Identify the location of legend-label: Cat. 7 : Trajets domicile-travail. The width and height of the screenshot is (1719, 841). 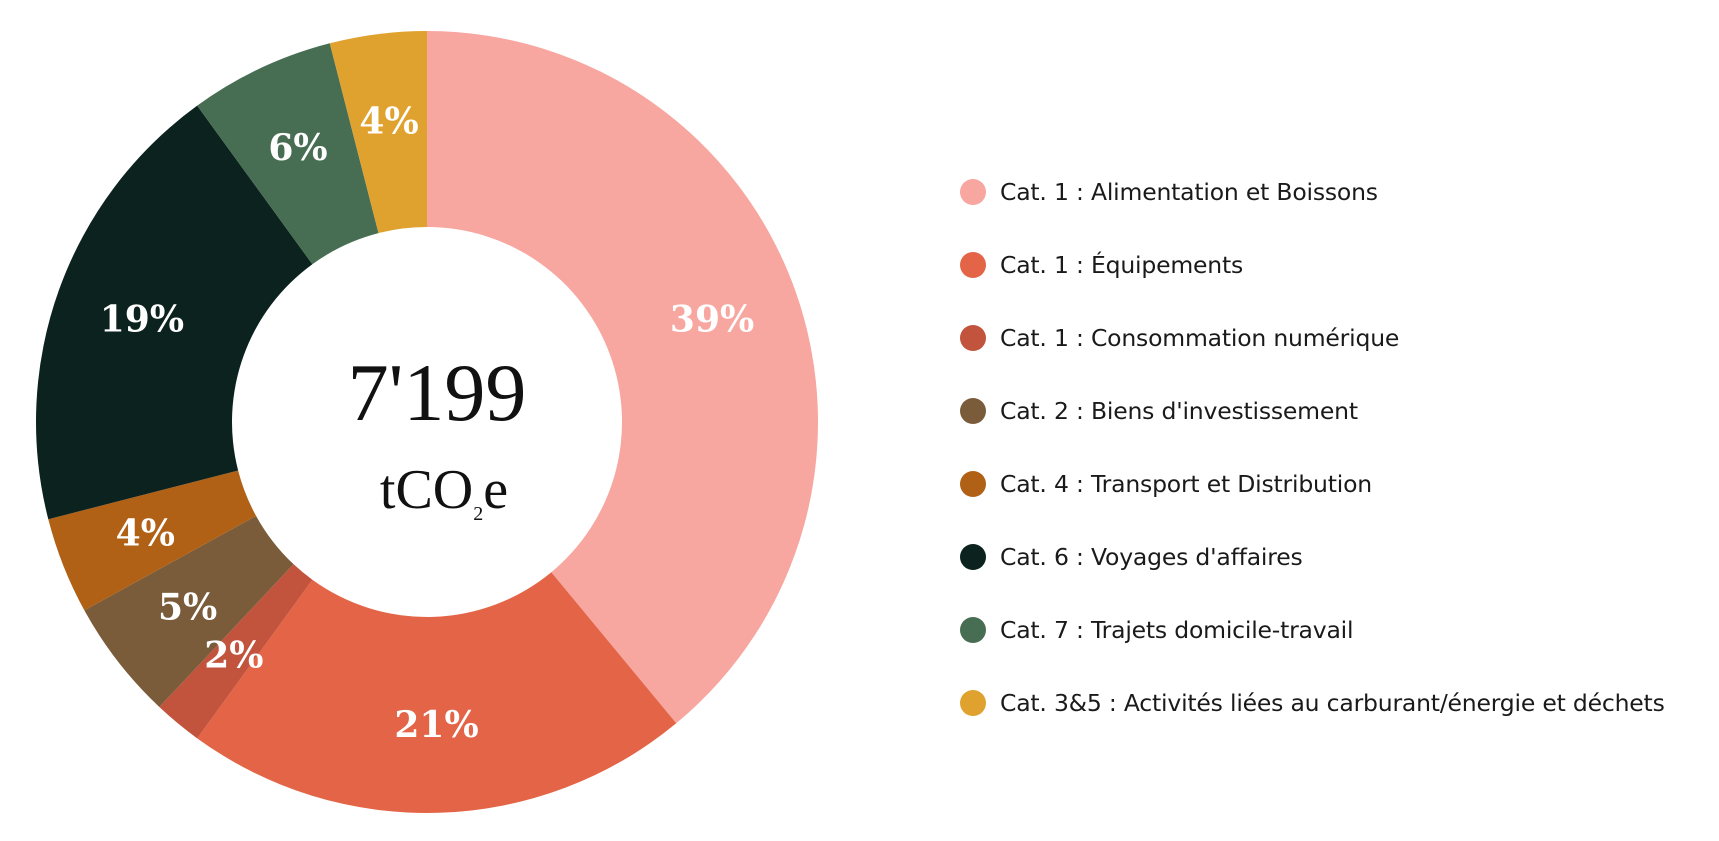
(1177, 629).